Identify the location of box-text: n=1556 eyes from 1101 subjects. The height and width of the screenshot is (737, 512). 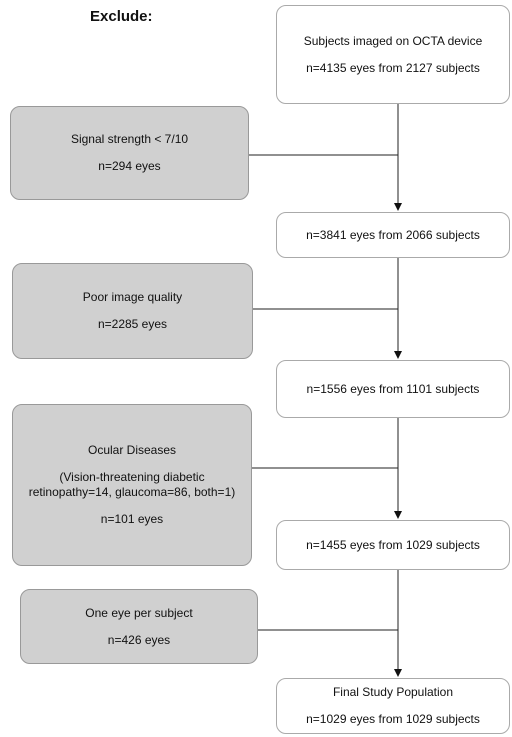
(393, 388).